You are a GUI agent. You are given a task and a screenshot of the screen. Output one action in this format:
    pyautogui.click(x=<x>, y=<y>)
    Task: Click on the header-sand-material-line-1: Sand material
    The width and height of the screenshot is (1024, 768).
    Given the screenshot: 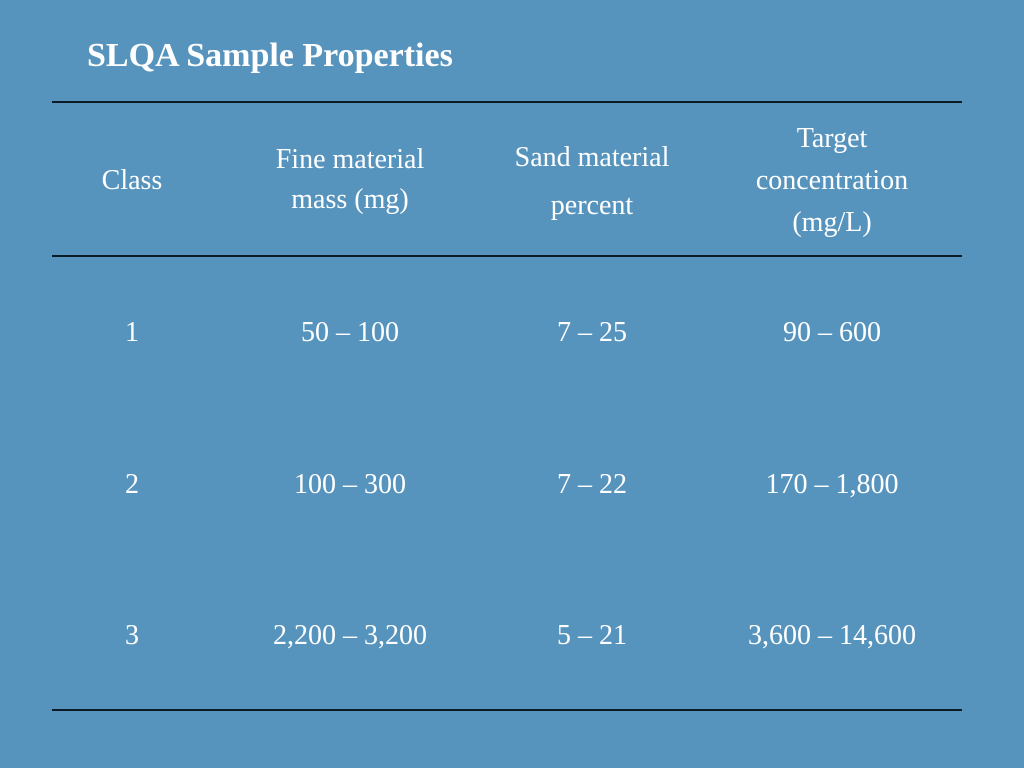 What is the action you would take?
    pyautogui.click(x=592, y=157)
    